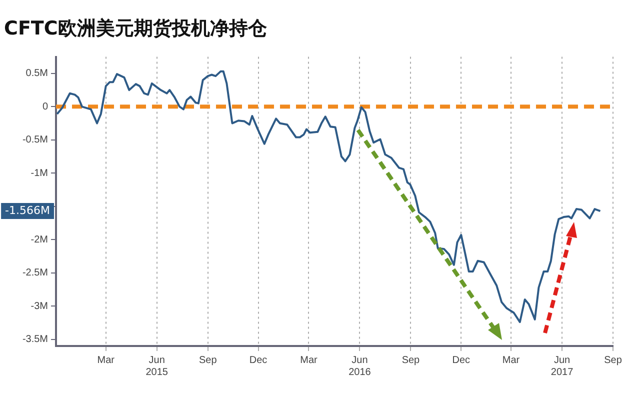 The image size is (641, 411). I want to click on y-tick-label: -1M, so click(39, 173).